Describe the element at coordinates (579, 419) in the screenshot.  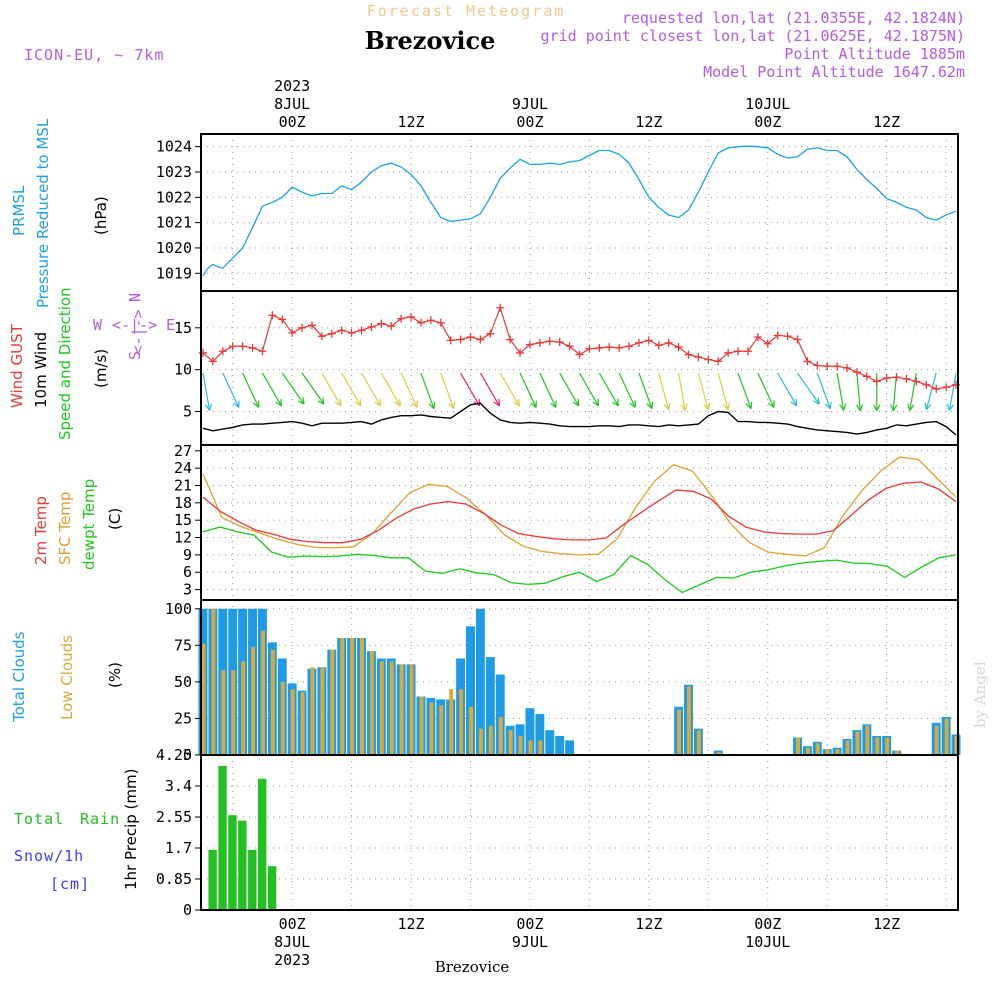
I see `wind-speed-line` at that location.